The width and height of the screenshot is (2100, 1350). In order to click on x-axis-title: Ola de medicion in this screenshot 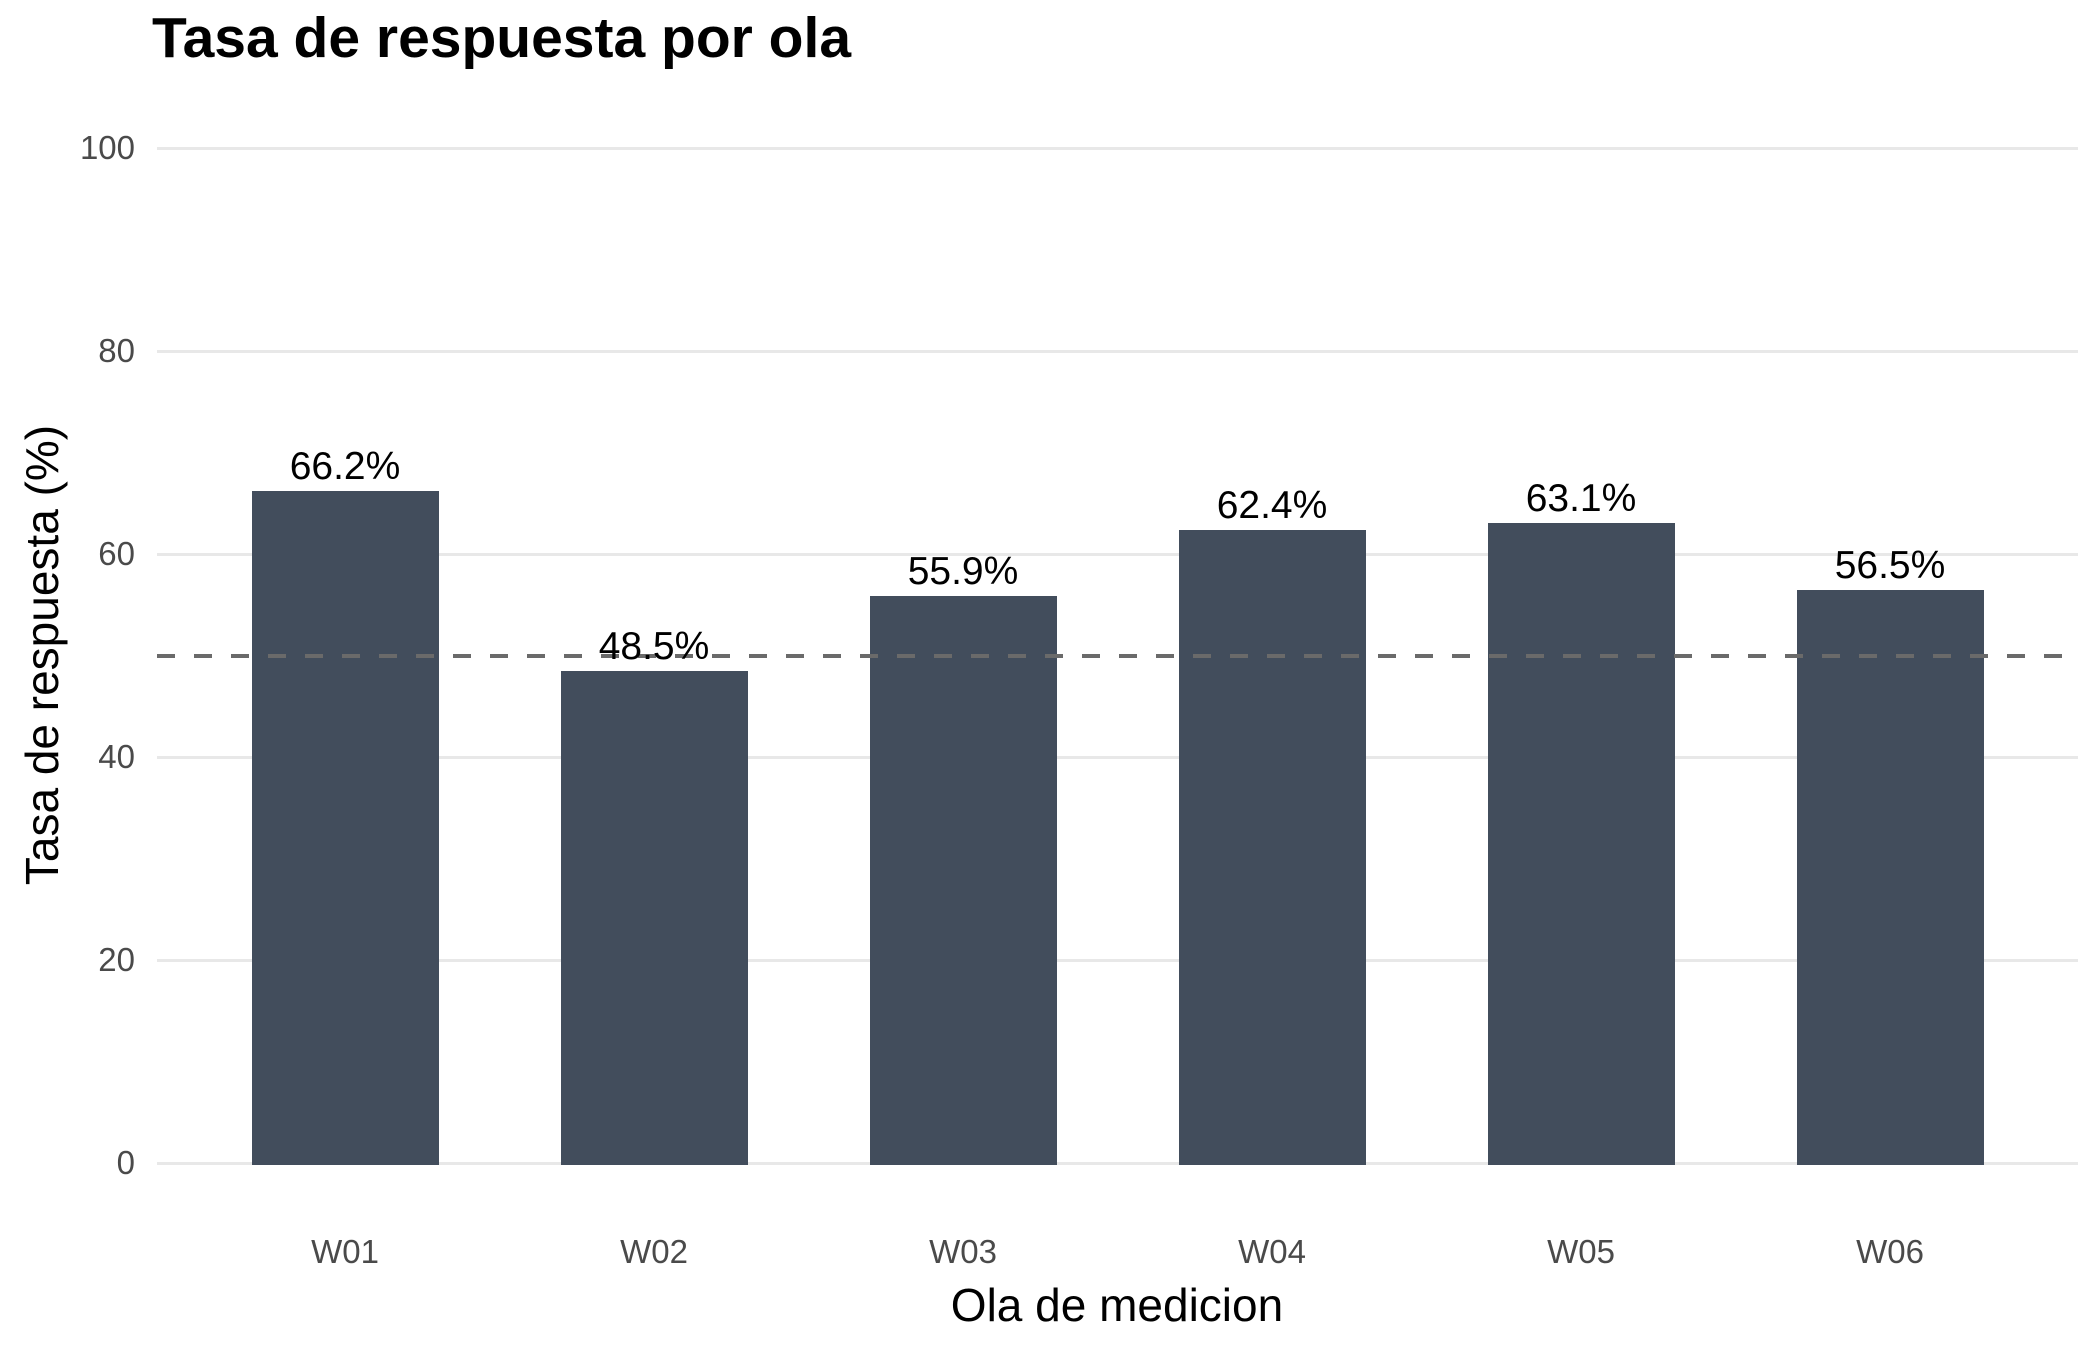, I will do `click(1117, 1305)`.